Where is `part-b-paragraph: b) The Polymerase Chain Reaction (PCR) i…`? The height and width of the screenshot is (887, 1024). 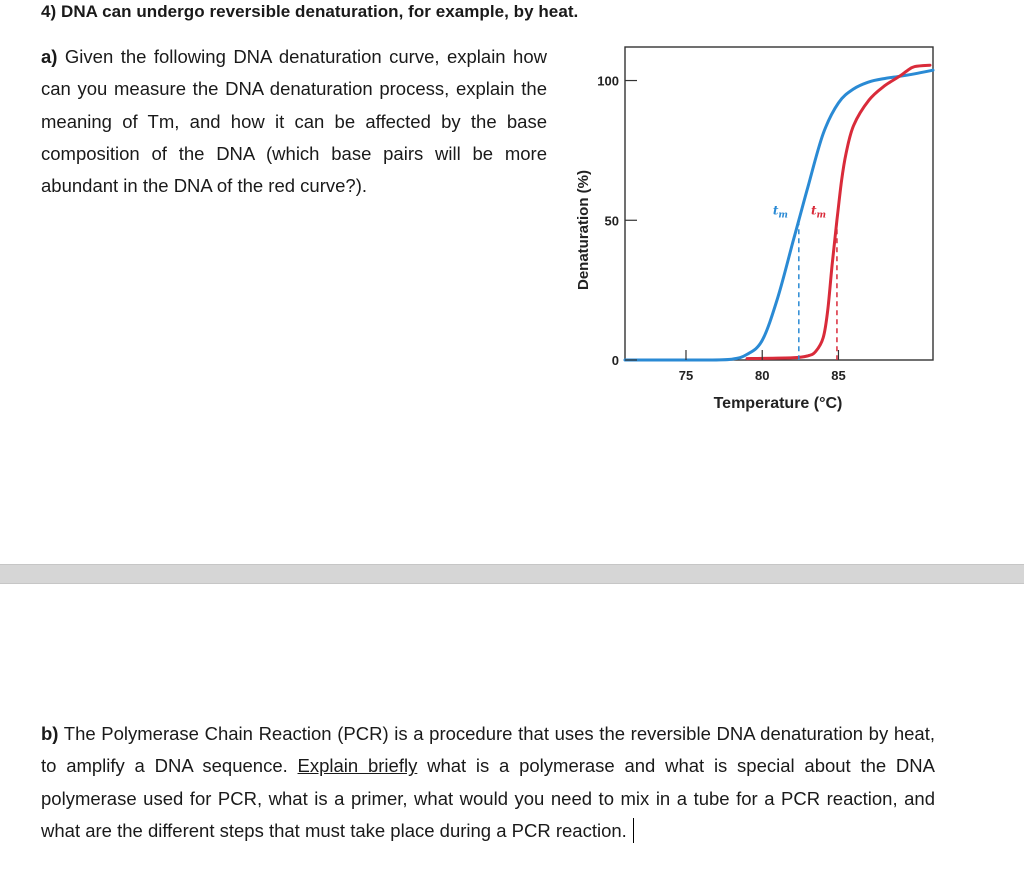 part-b-paragraph: b) The Polymerase Chain Reaction (PCR) i… is located at coordinates (488, 782).